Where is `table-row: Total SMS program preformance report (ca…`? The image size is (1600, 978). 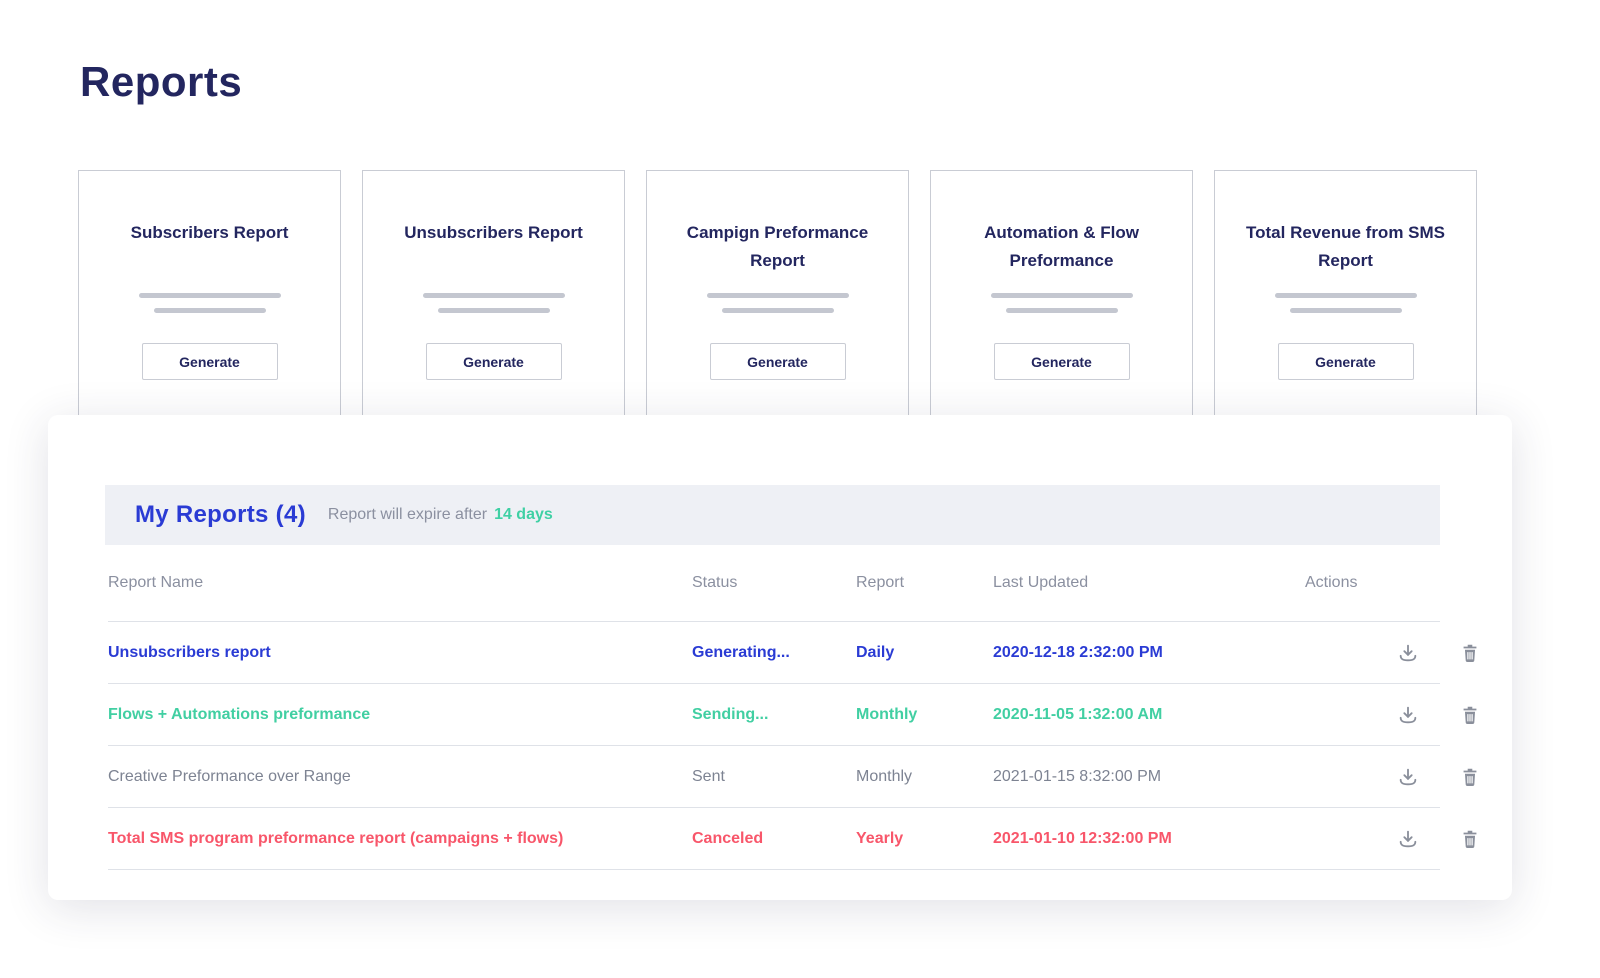
table-row: Total SMS program preformance report (ca… is located at coordinates (792, 839).